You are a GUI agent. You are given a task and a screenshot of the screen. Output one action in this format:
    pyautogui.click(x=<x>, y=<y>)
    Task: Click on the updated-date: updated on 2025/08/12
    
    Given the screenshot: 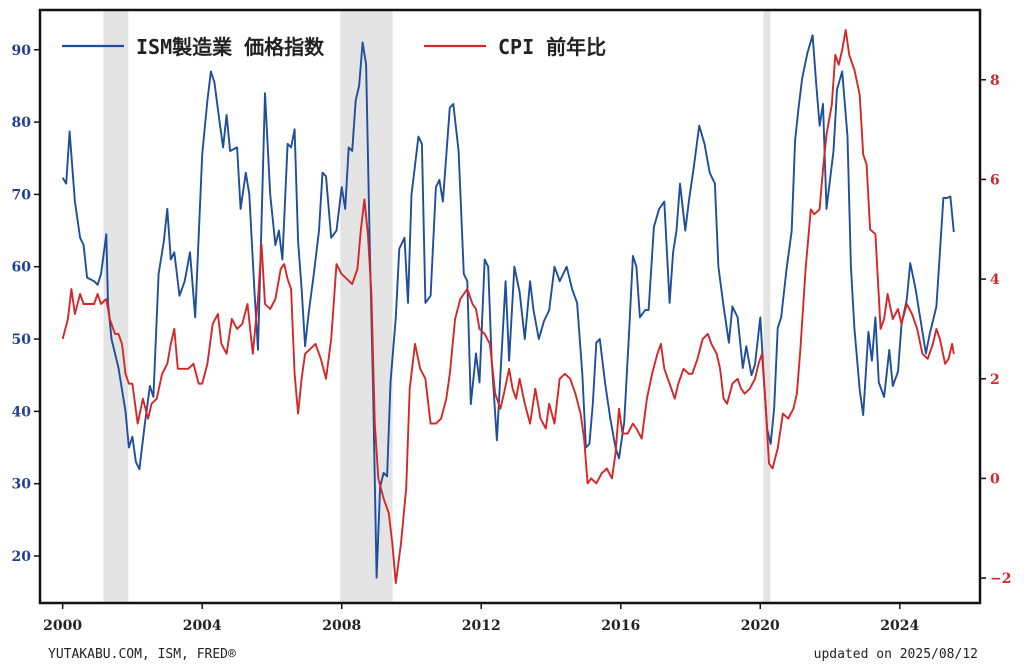 What is the action you would take?
    pyautogui.click(x=895, y=654)
    